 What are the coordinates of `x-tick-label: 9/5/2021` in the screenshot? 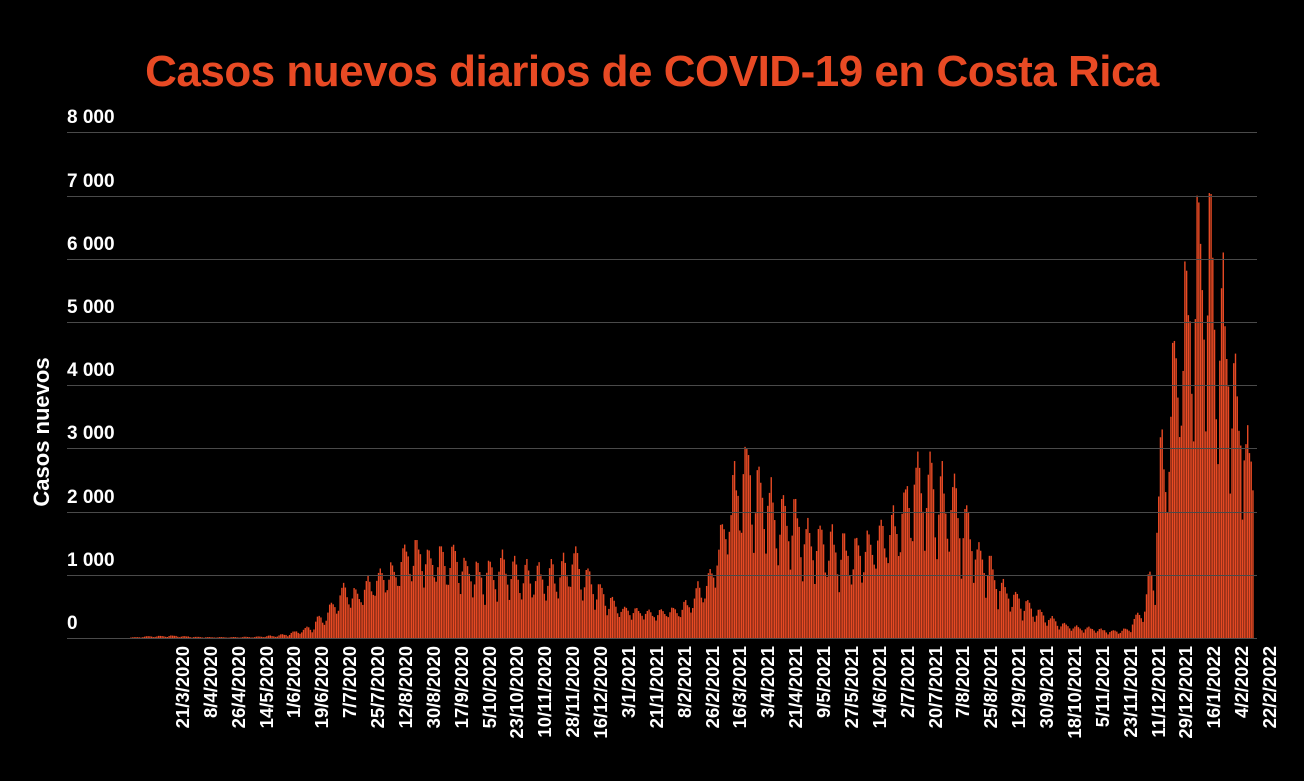 It's located at (824, 682).